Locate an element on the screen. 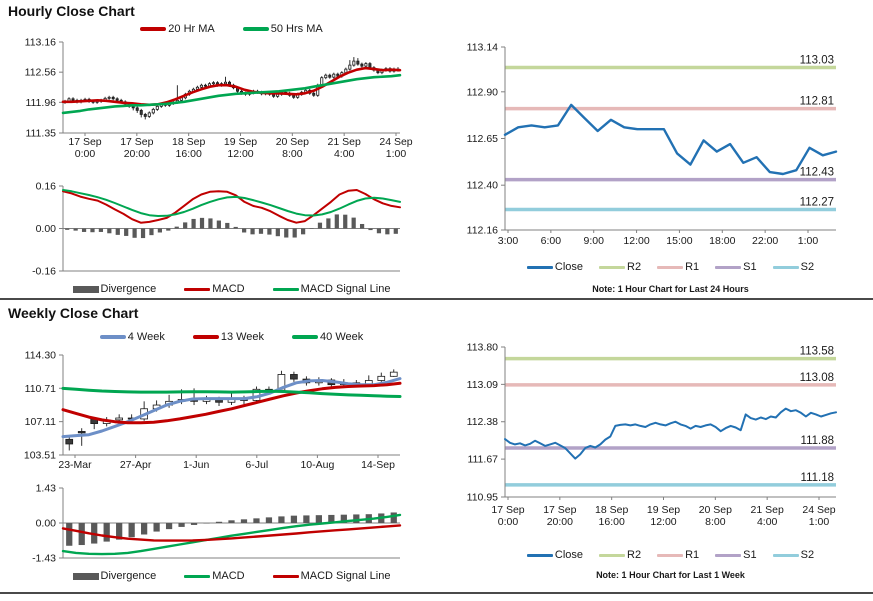  svg-text: 113.58 is located at coordinates (817, 352).